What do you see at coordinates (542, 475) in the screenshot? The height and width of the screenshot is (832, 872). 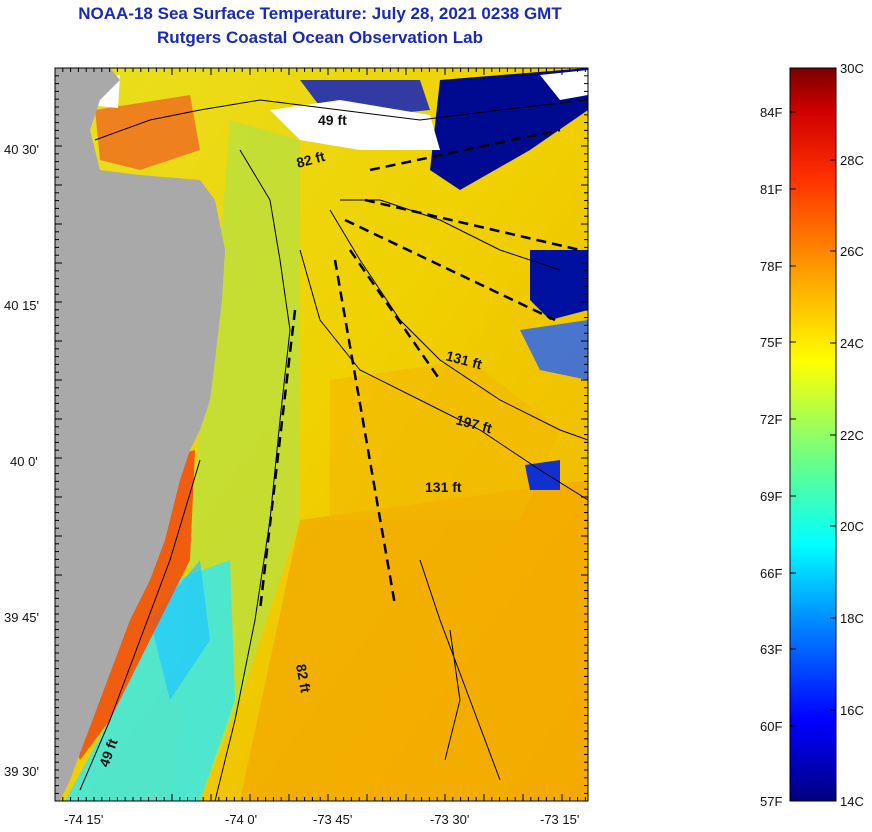 I see `cold-patch-small` at bounding box center [542, 475].